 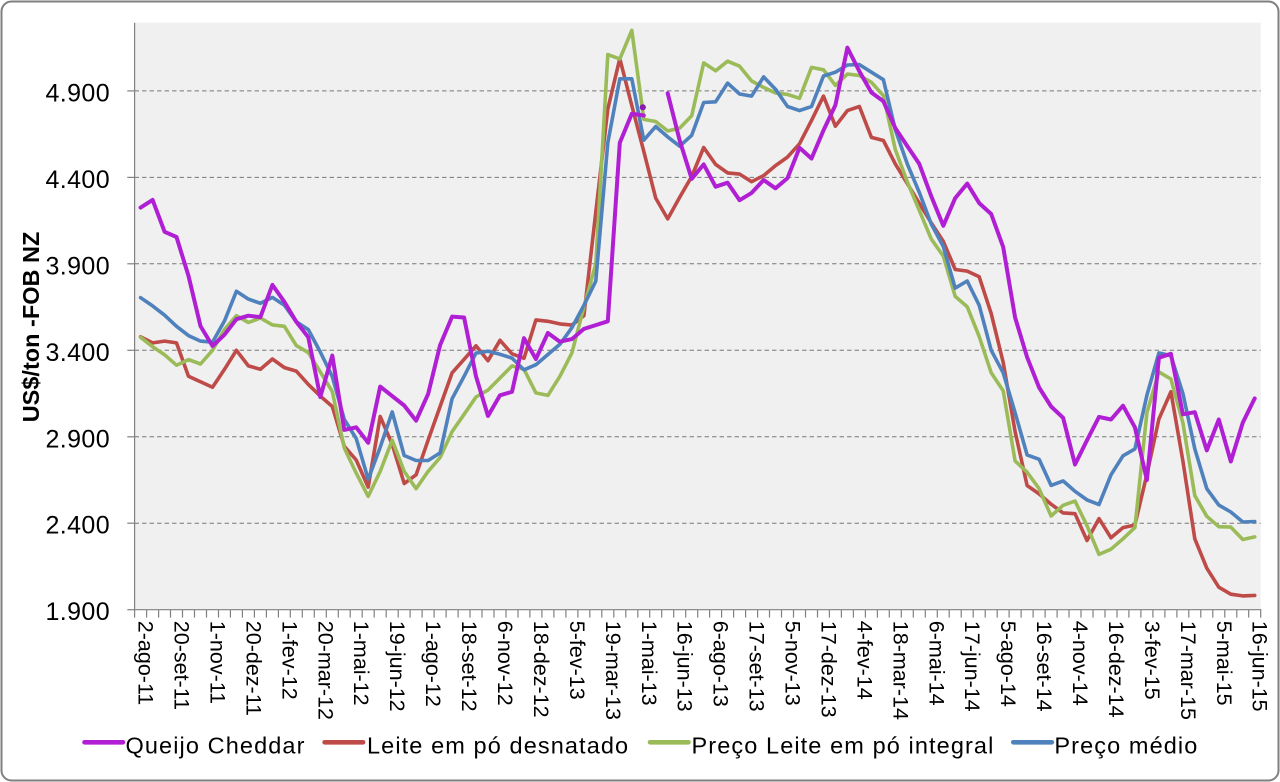 What do you see at coordinates (864, 660) in the screenshot?
I see `svg-text: 4-fev-14` at bounding box center [864, 660].